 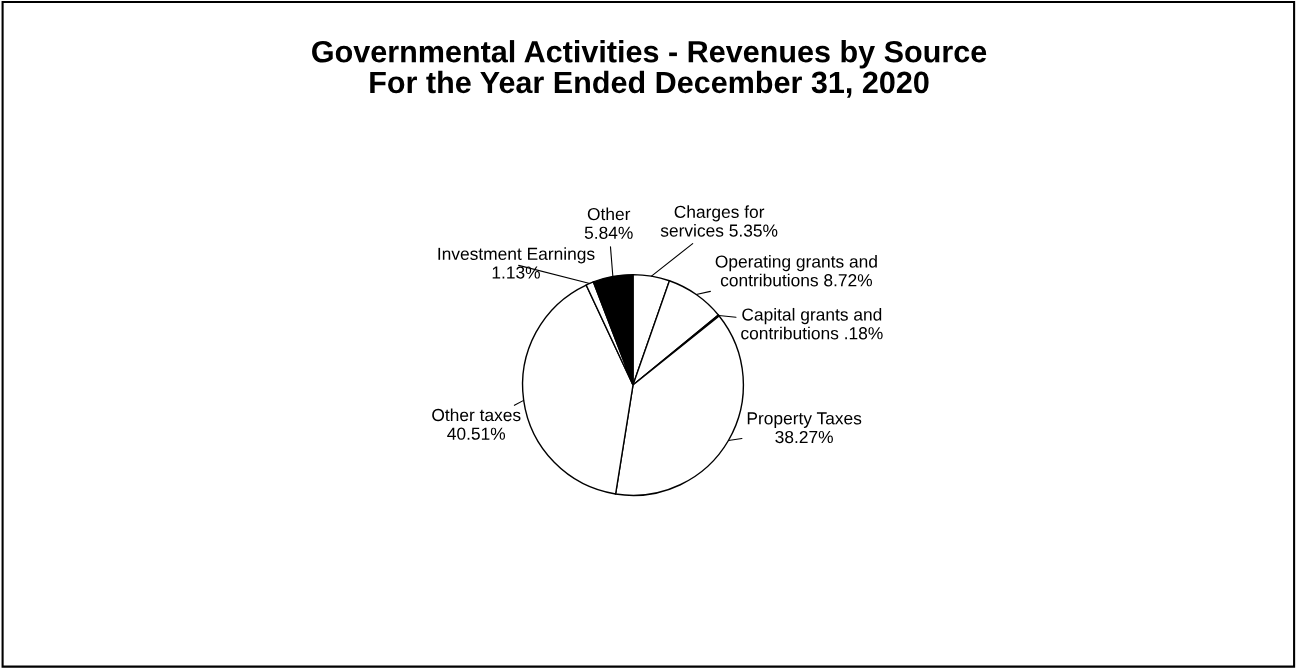 What do you see at coordinates (649, 69) in the screenshot?
I see `chart-title: Governmental Activities - Revenues by Source For the Year Ended December 31, 2020` at bounding box center [649, 69].